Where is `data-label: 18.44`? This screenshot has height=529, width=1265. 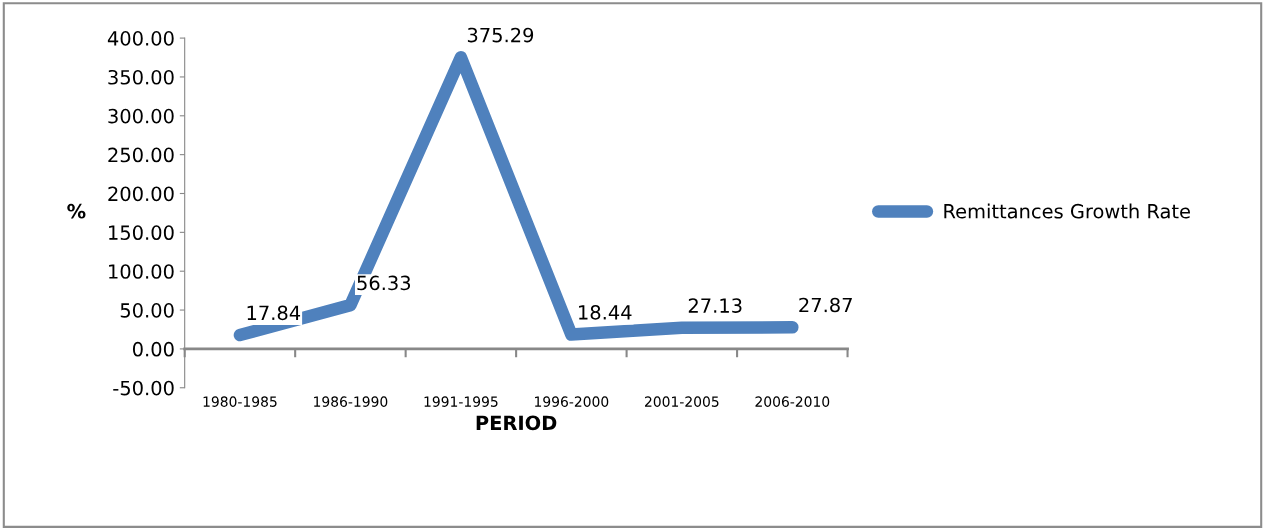 data-label: 18.44 is located at coordinates (605, 312).